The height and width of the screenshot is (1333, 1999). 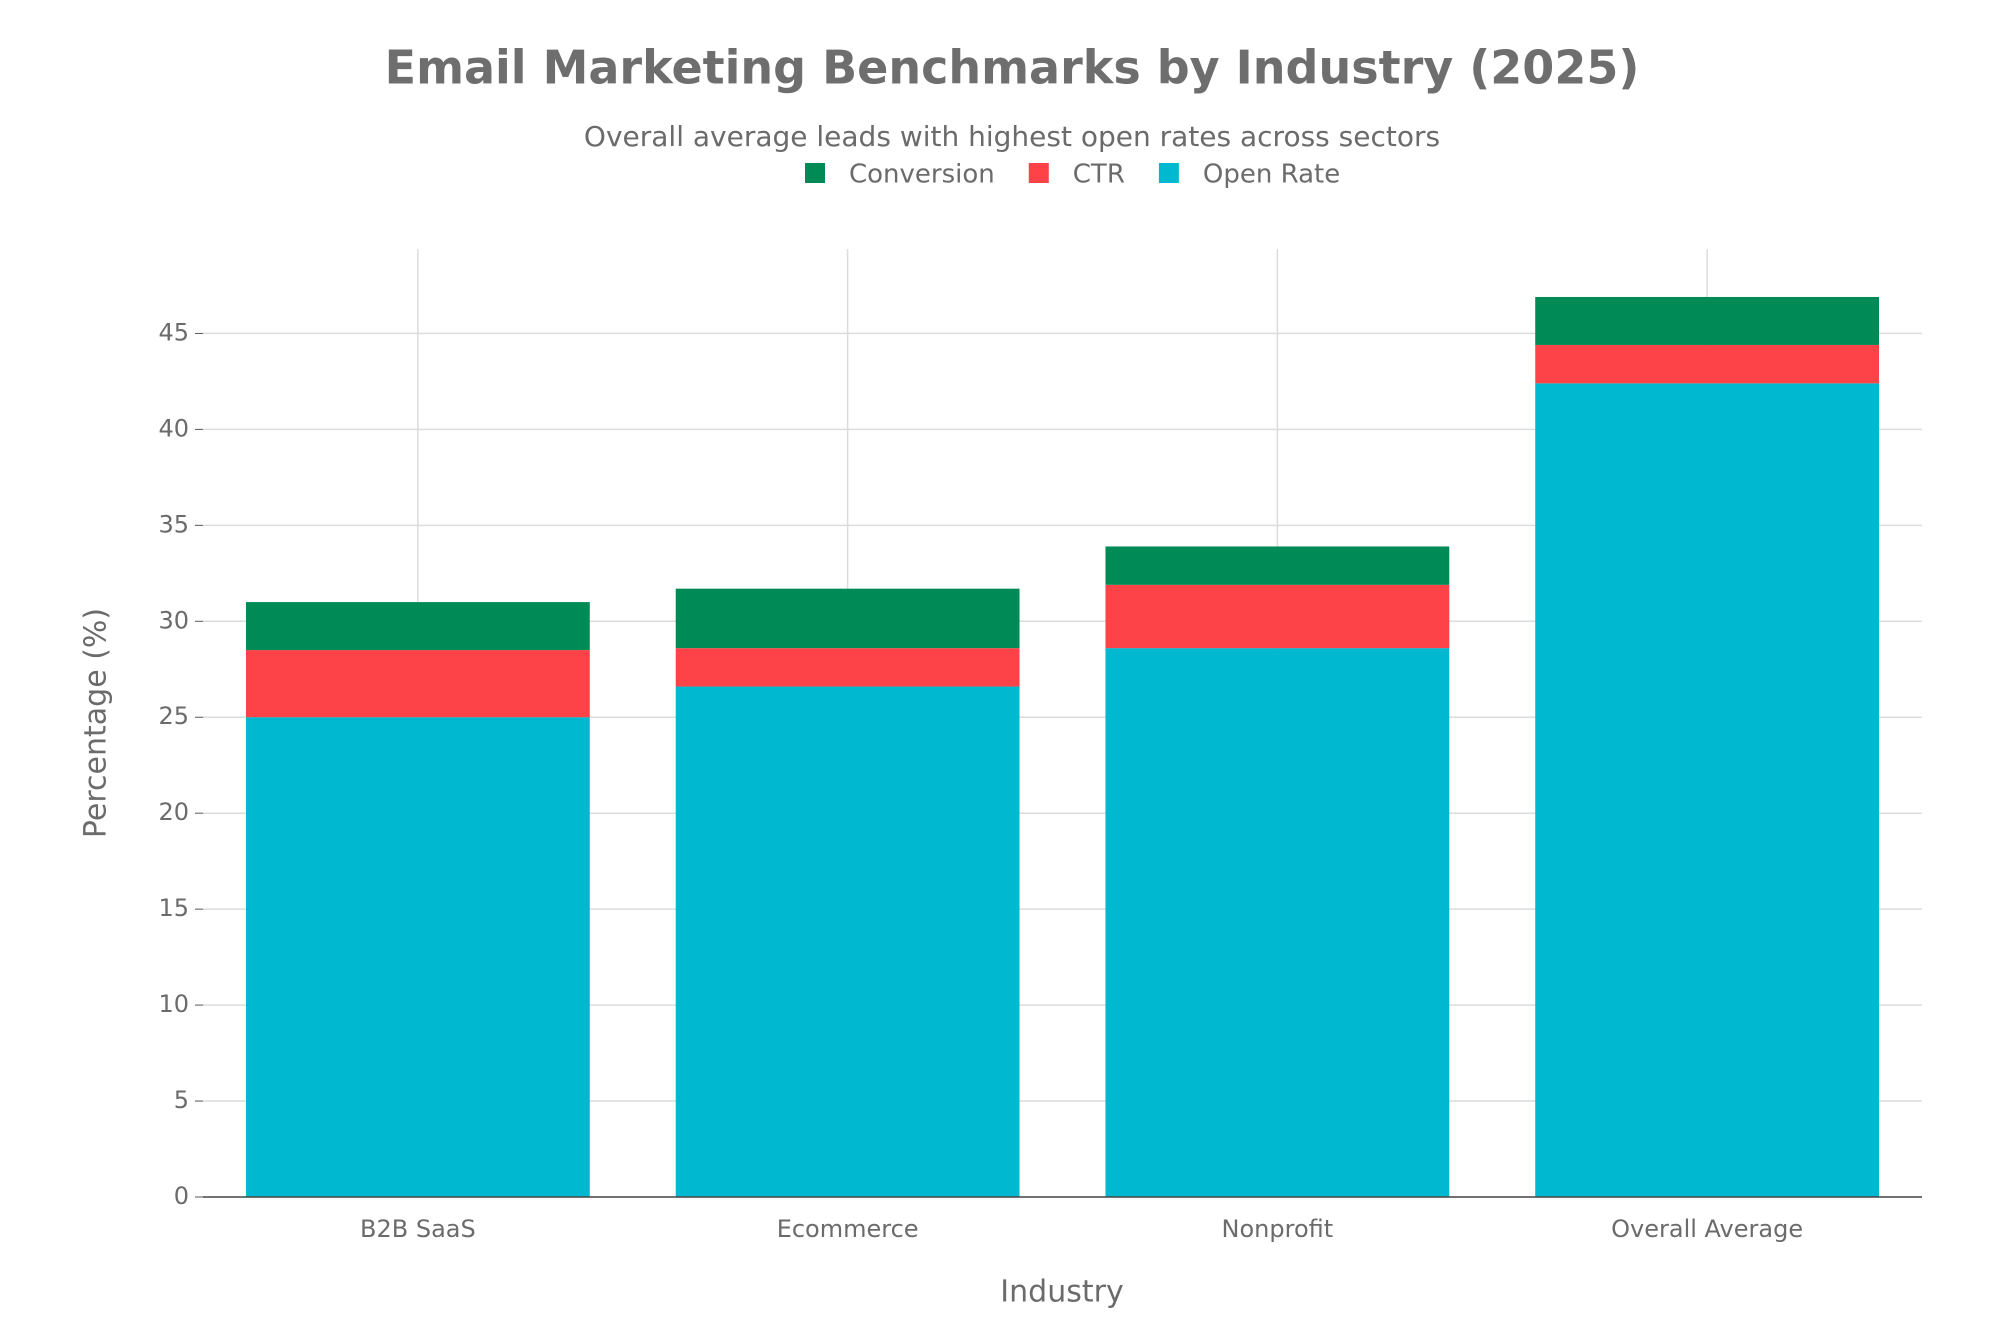 What do you see at coordinates (173, 1004) in the screenshot?
I see `y-tick-label: 10` at bounding box center [173, 1004].